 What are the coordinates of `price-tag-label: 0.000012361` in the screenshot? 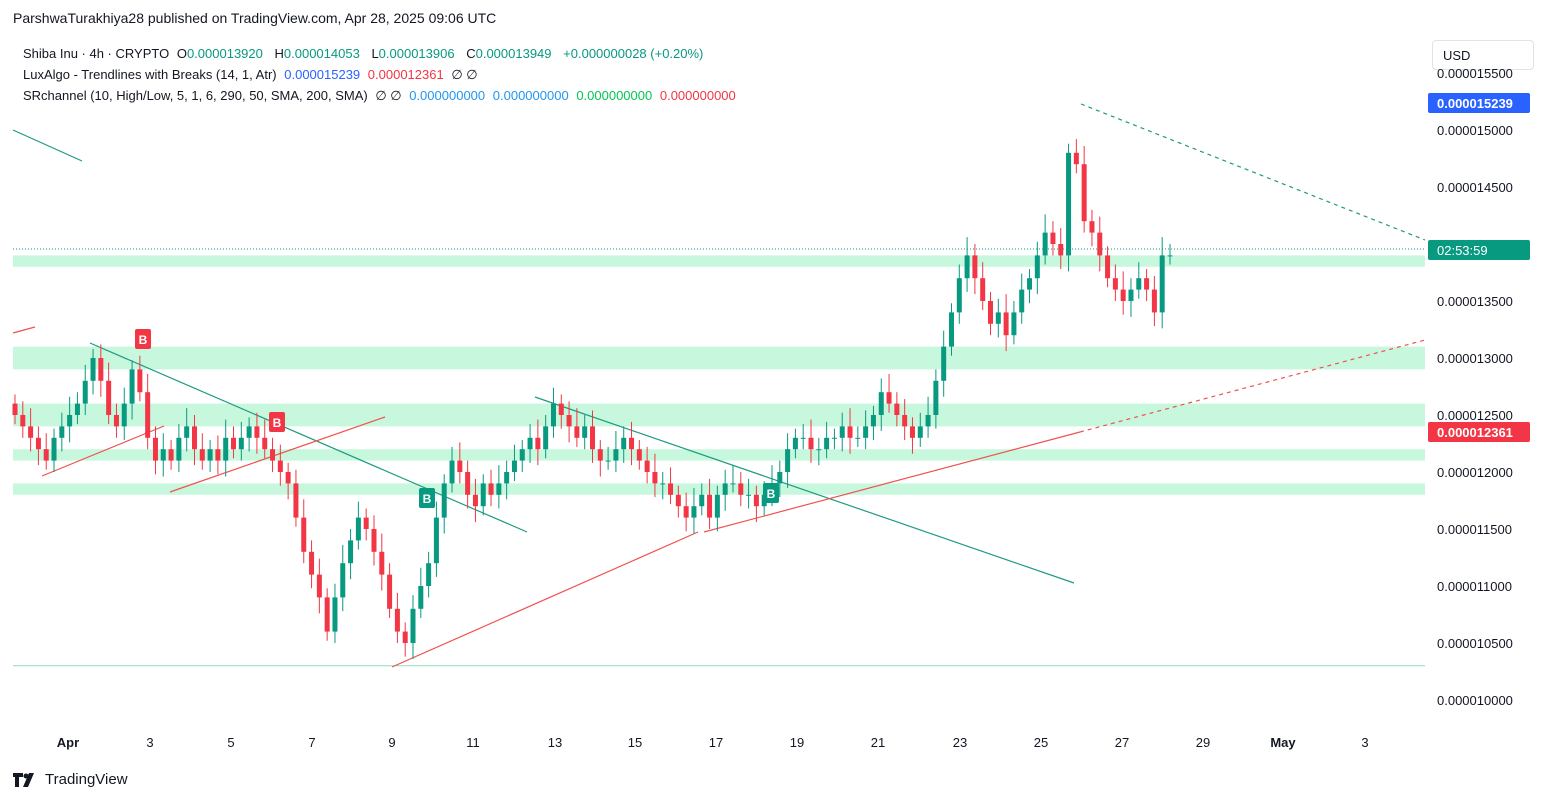 It's located at (1475, 432).